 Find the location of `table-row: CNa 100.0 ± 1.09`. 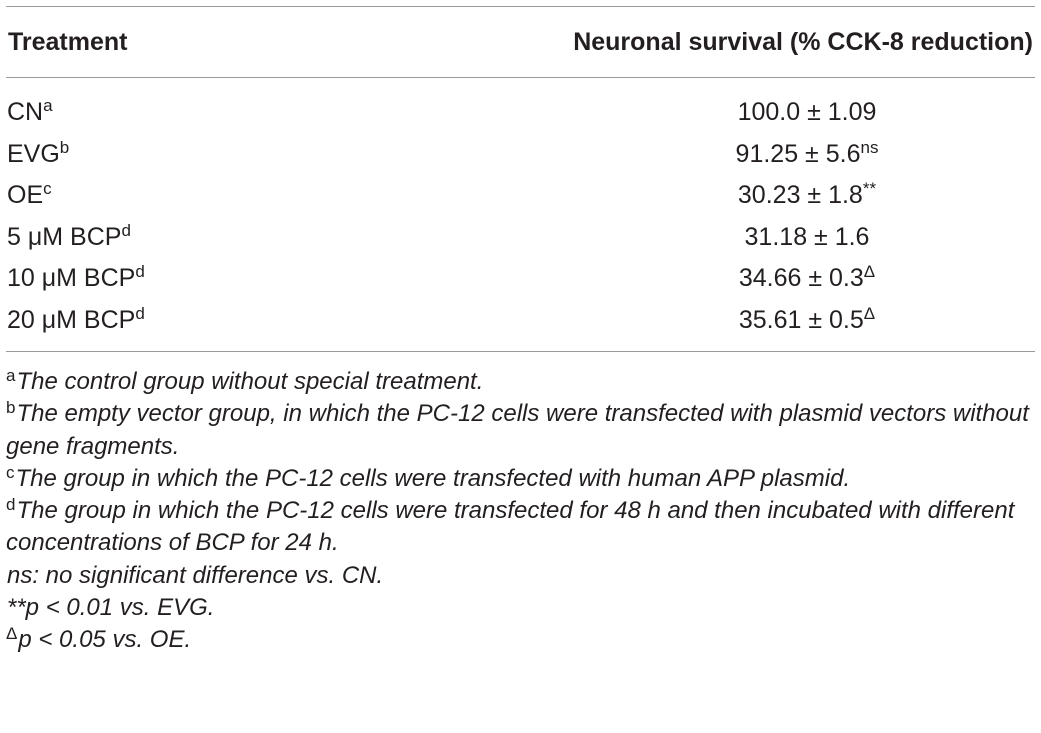

table-row: CNa 100.0 ± 1.09 is located at coordinates (520, 113).